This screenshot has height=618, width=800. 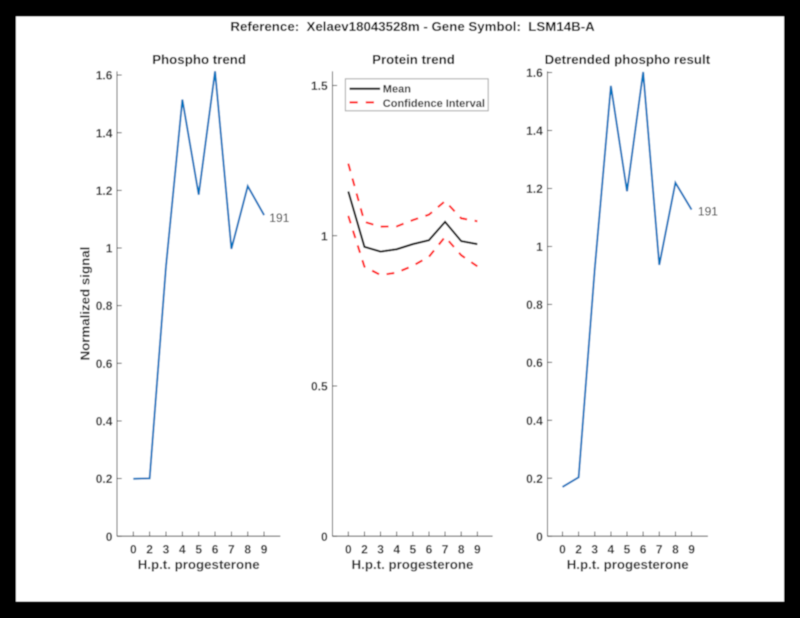 I want to click on svg-text: Mean, so click(x=397, y=90).